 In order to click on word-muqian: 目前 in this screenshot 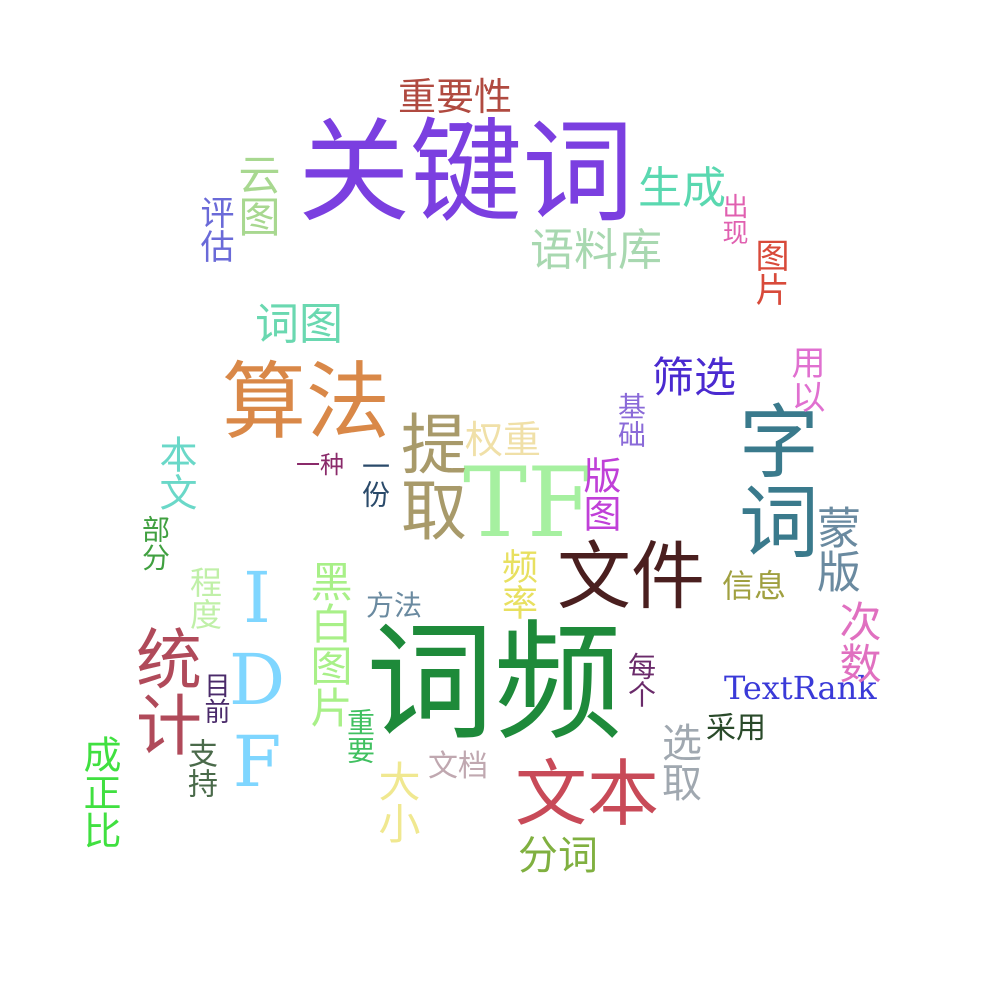, I will do `click(215, 698)`.